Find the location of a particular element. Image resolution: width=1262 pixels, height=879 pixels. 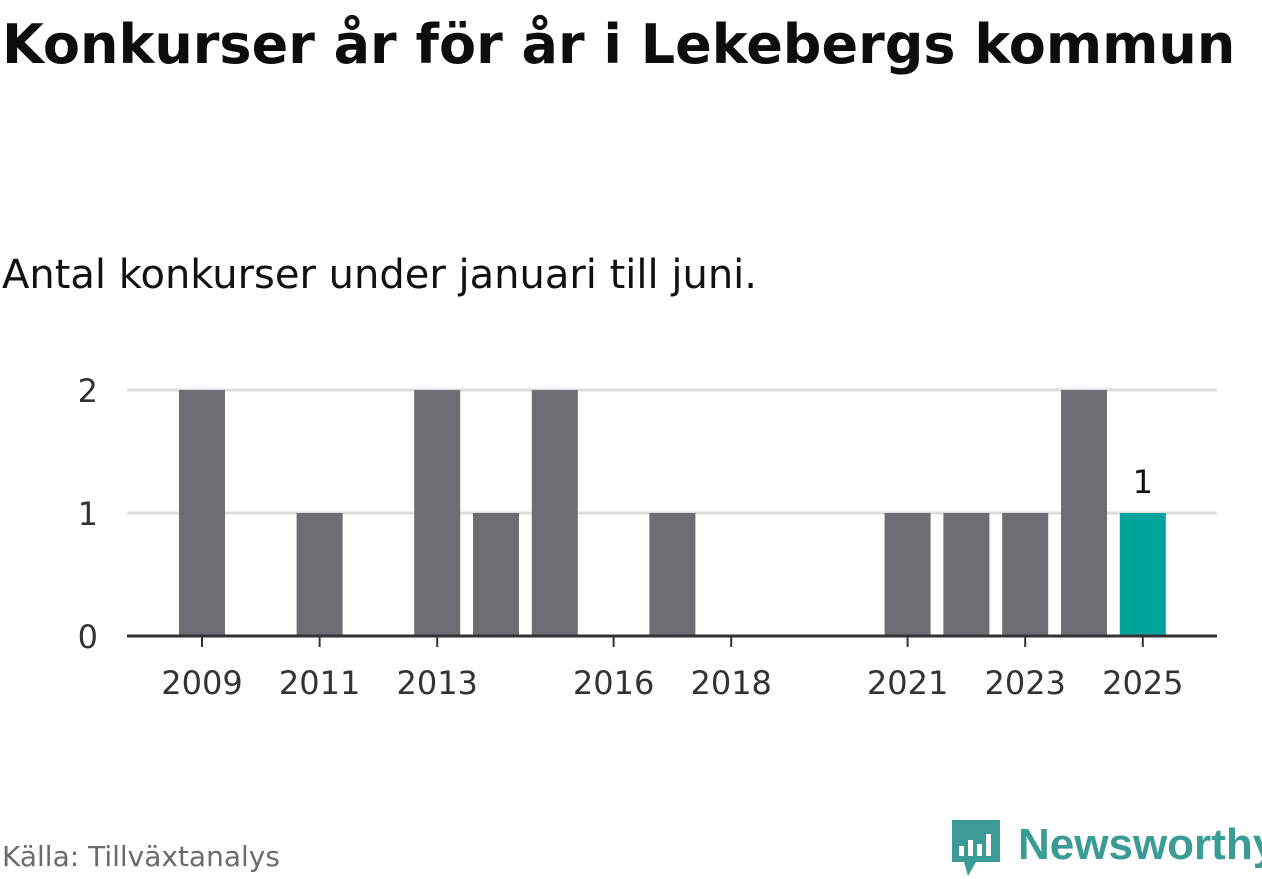

x-tick-label: 2016 is located at coordinates (613, 683).